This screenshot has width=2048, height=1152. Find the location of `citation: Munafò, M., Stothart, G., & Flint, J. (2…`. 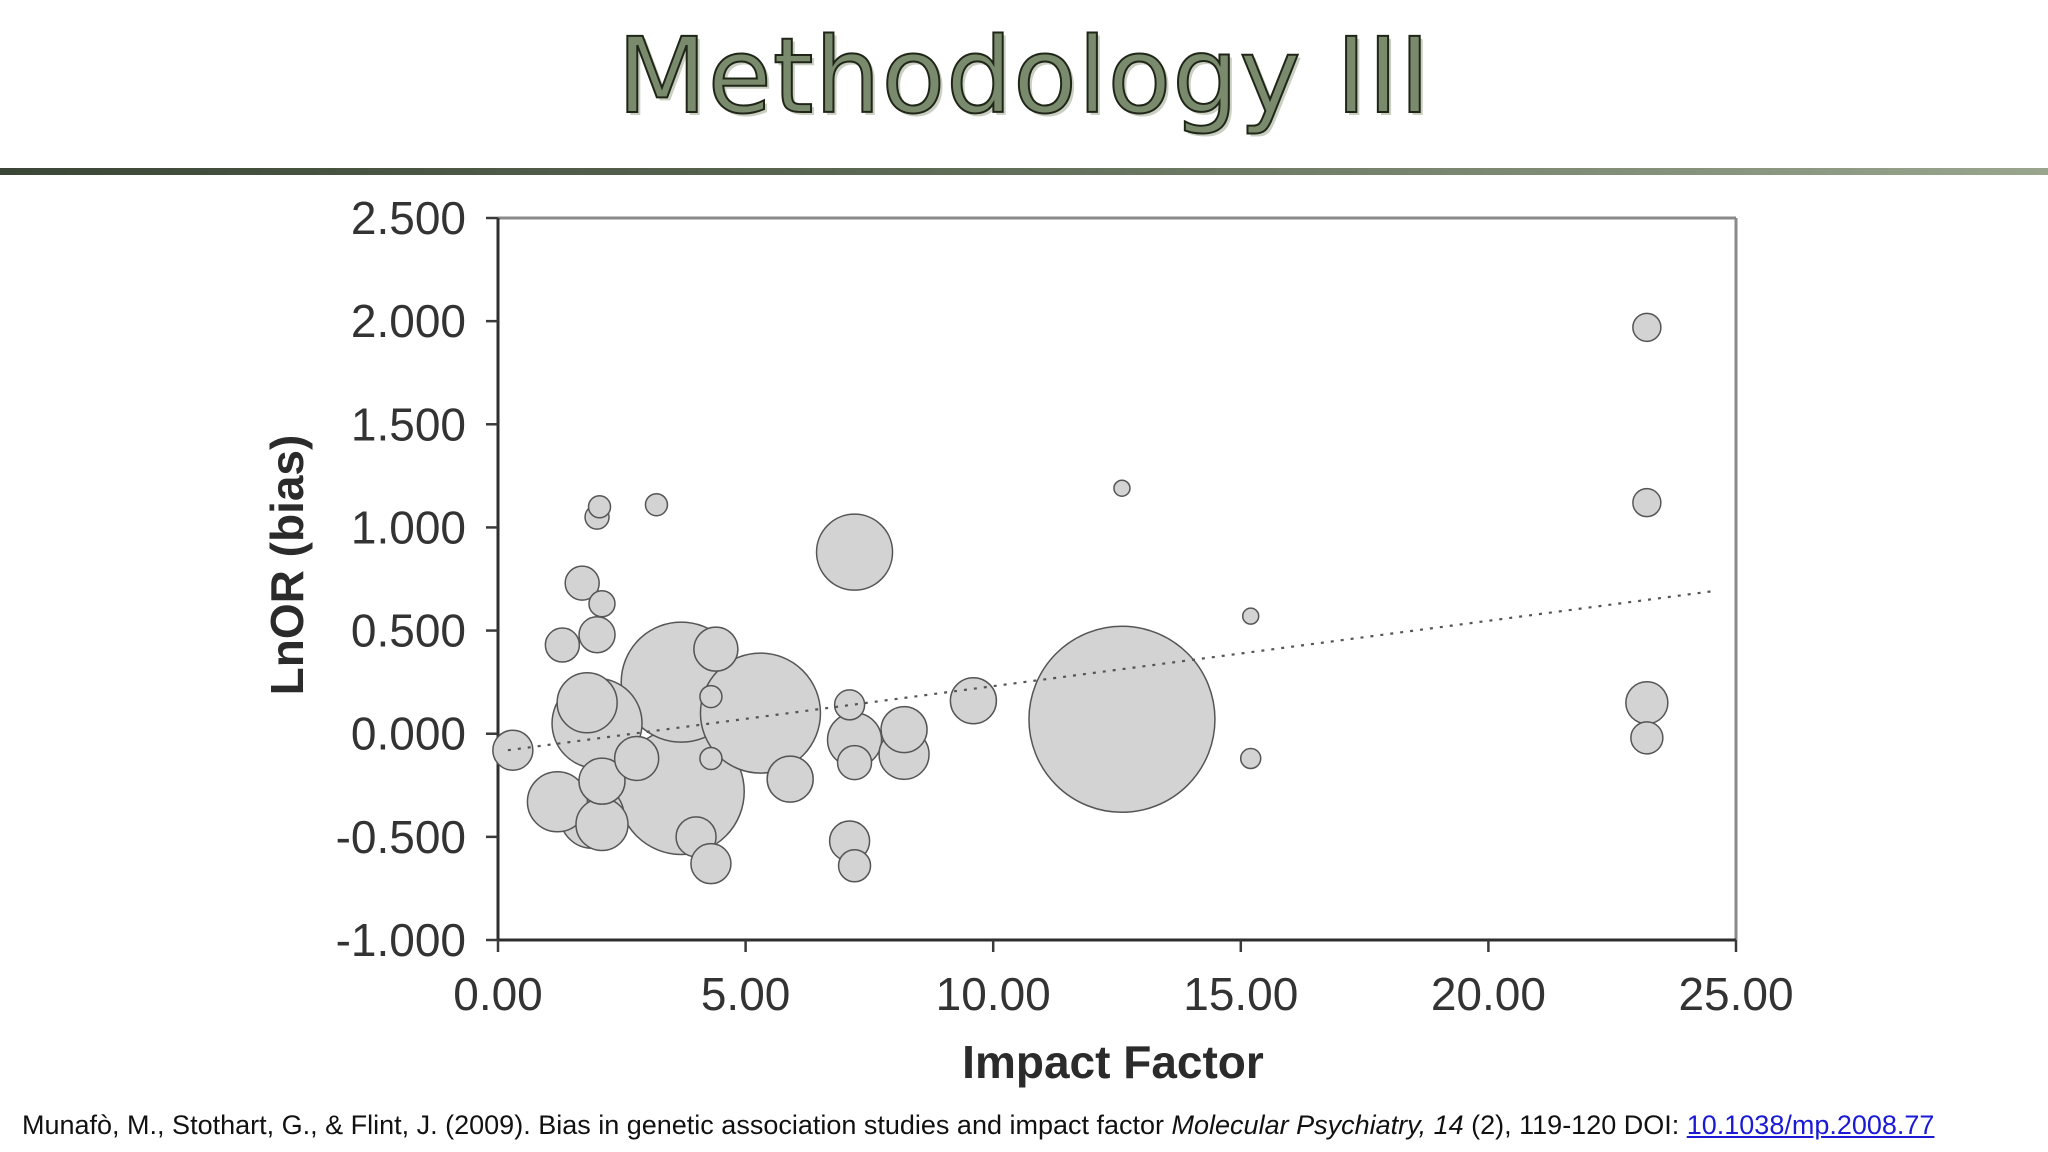

citation: Munafò, M., Stothart, G., & Flint, J. (2… is located at coordinates (1027, 1125).